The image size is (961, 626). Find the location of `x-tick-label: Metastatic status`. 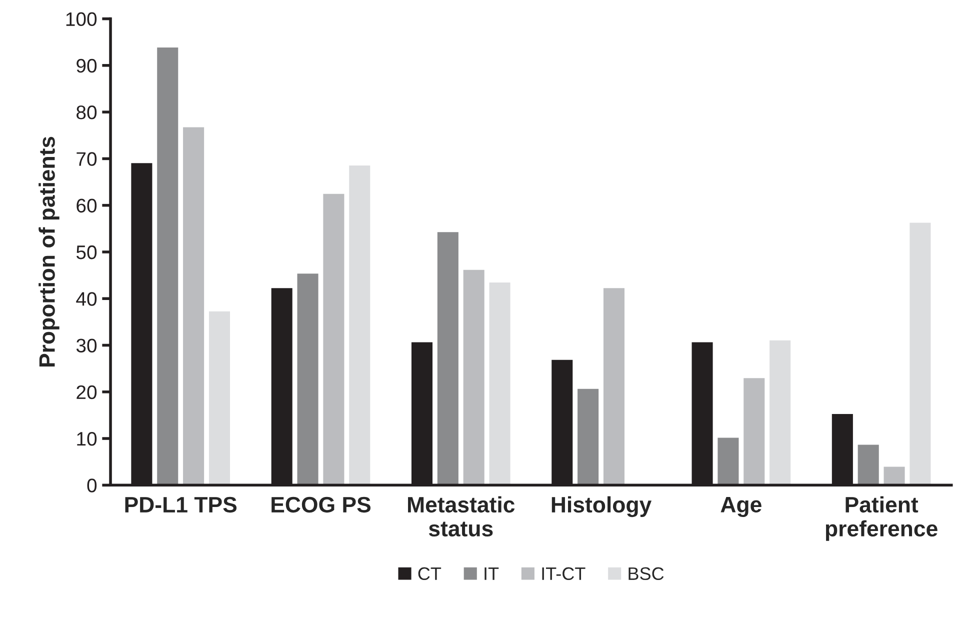

x-tick-label: Metastatic status is located at coordinates (461, 516).